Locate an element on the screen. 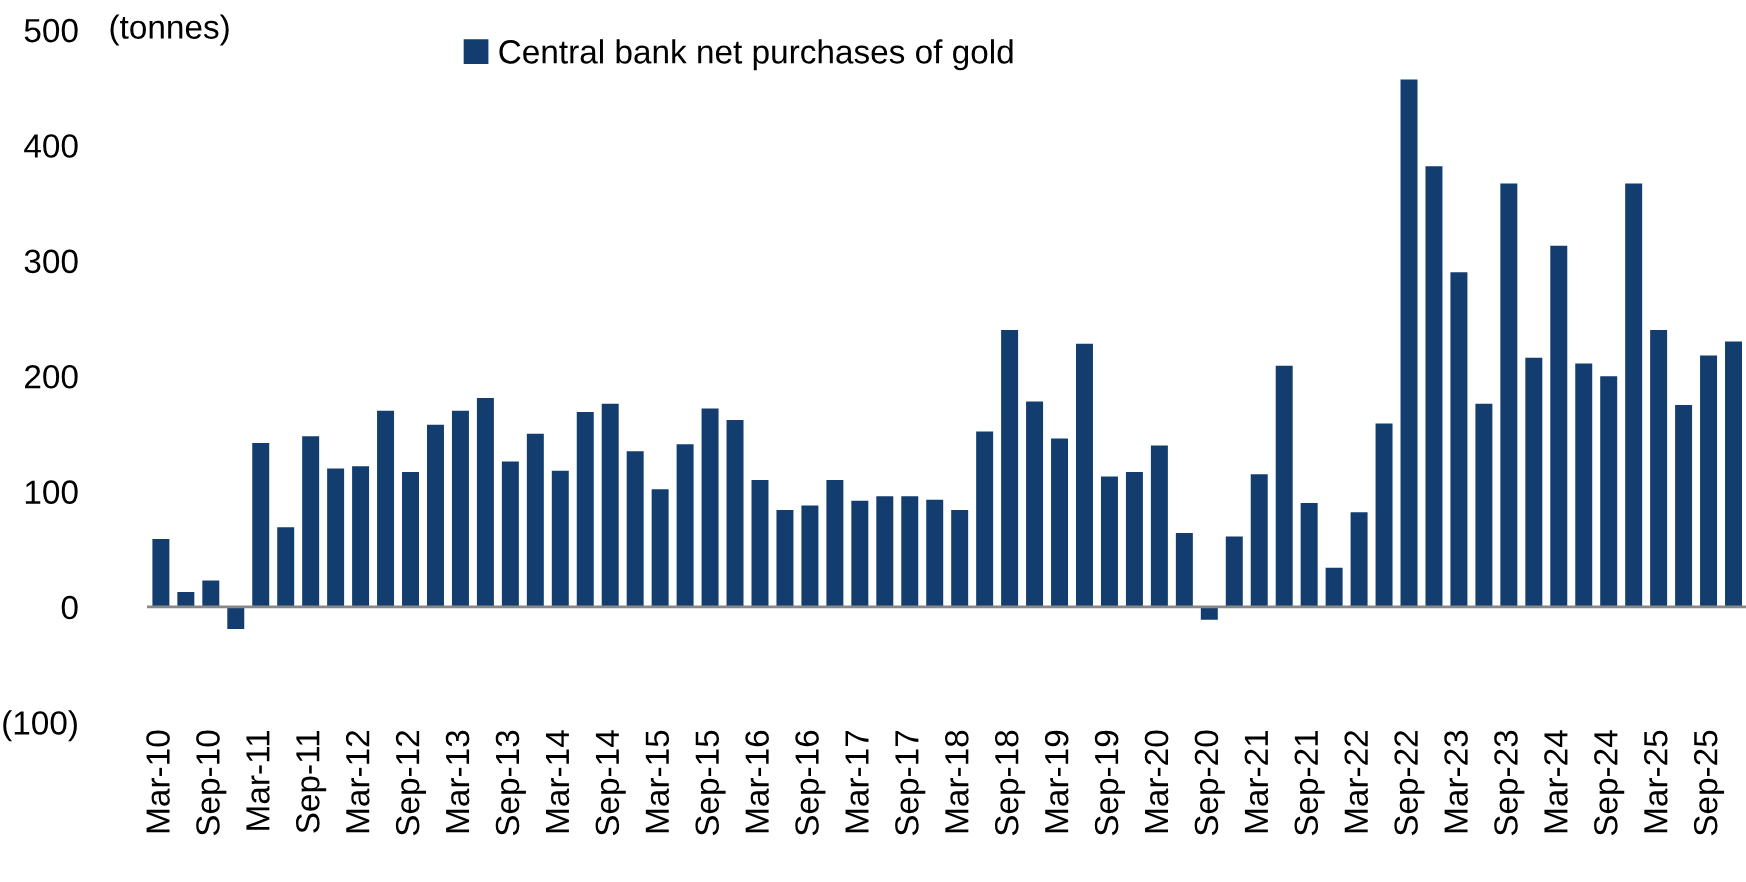 The image size is (1746, 882). x-tick-label: Mar-13 is located at coordinates (457, 781).